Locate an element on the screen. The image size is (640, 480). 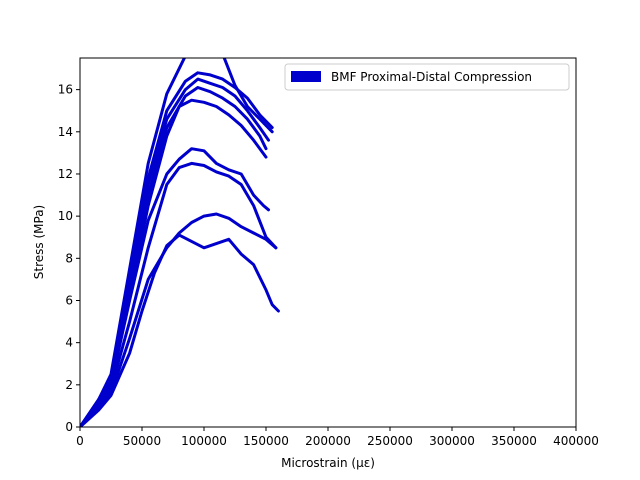
legend-label: BMF Proximal-Distal Compression is located at coordinates (431, 77).